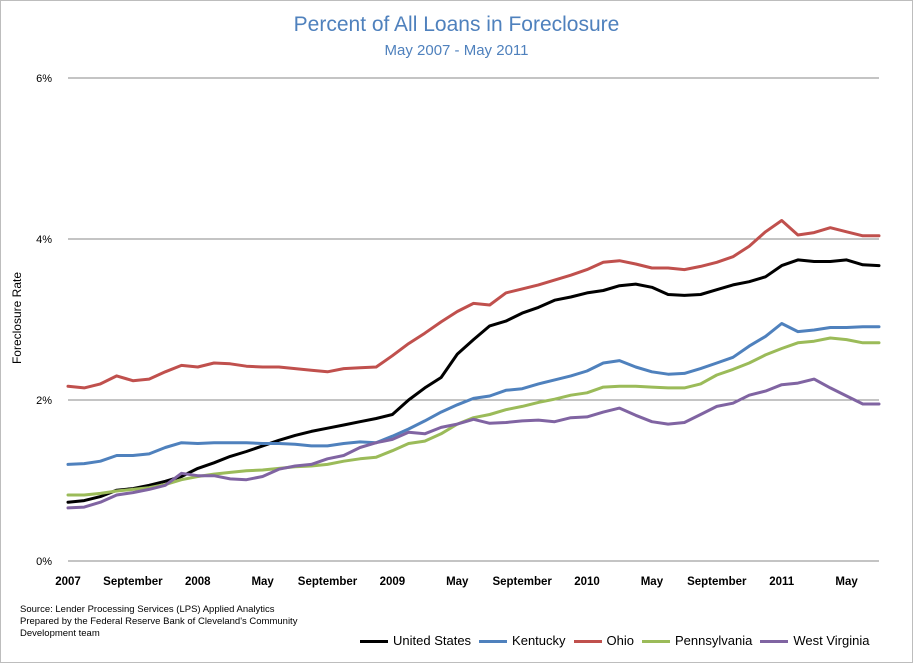 This screenshot has width=913, height=663. I want to click on y-tick-label: 6%, so click(44, 79).